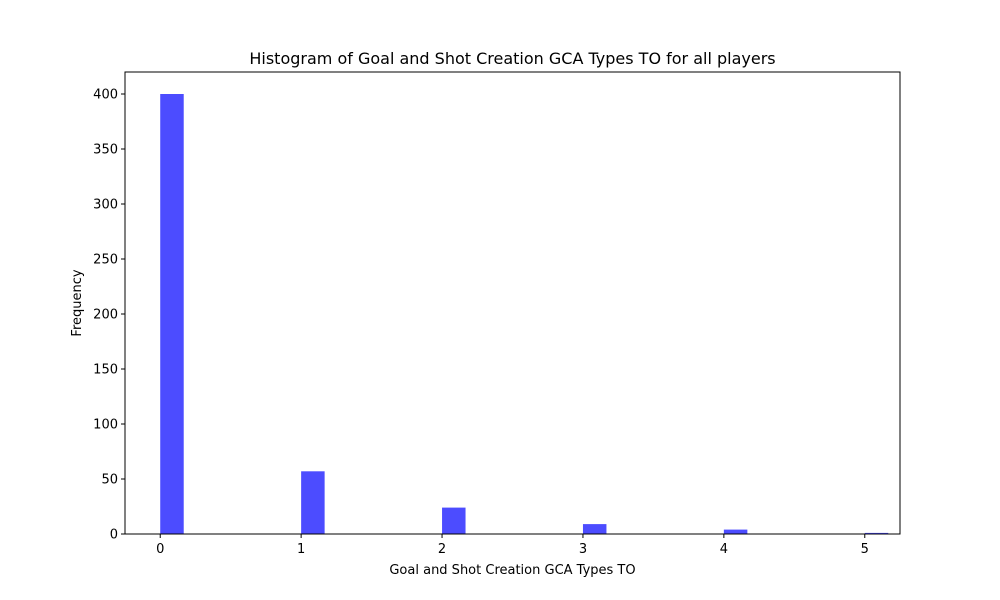  Describe the element at coordinates (77, 302) in the screenshot. I see `y-axis-label: Frequency` at that location.